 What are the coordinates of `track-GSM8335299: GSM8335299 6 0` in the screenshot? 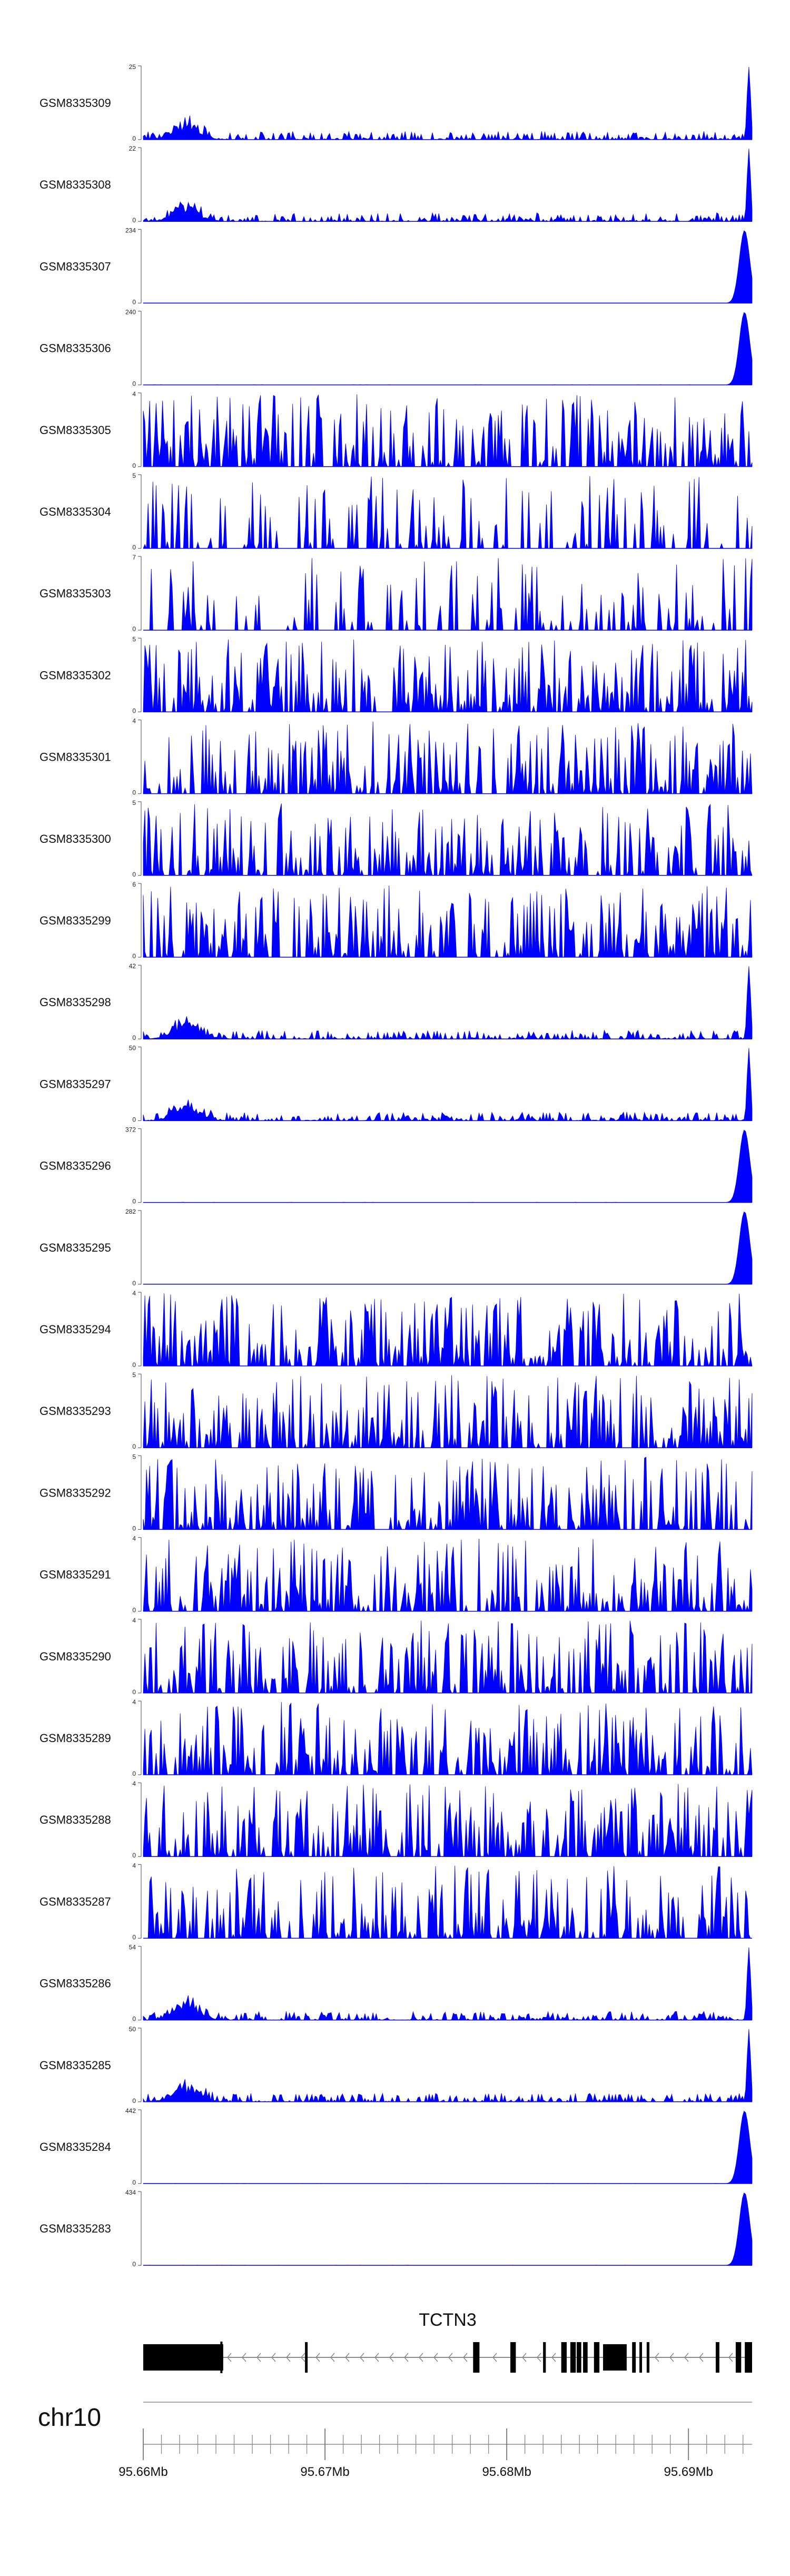 It's located at (396, 921).